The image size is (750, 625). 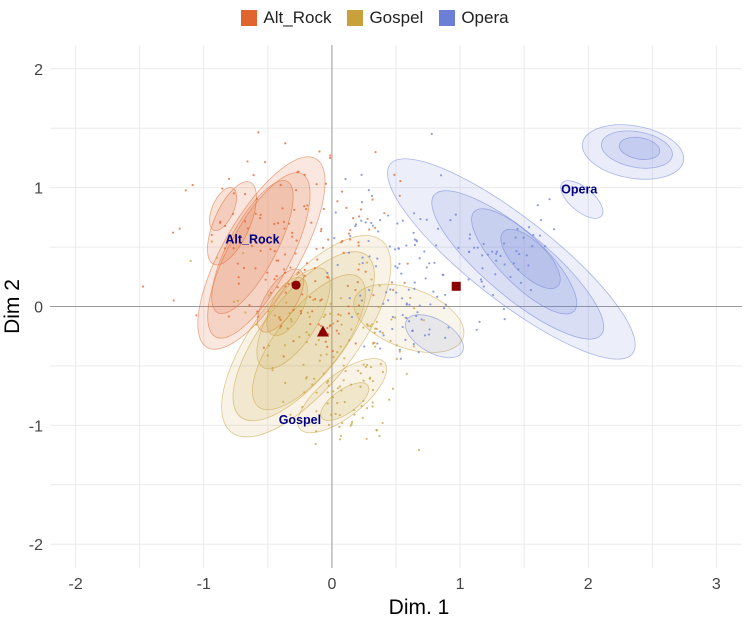 What do you see at coordinates (530, 258) in the screenshot?
I see `density-contour-opera` at bounding box center [530, 258].